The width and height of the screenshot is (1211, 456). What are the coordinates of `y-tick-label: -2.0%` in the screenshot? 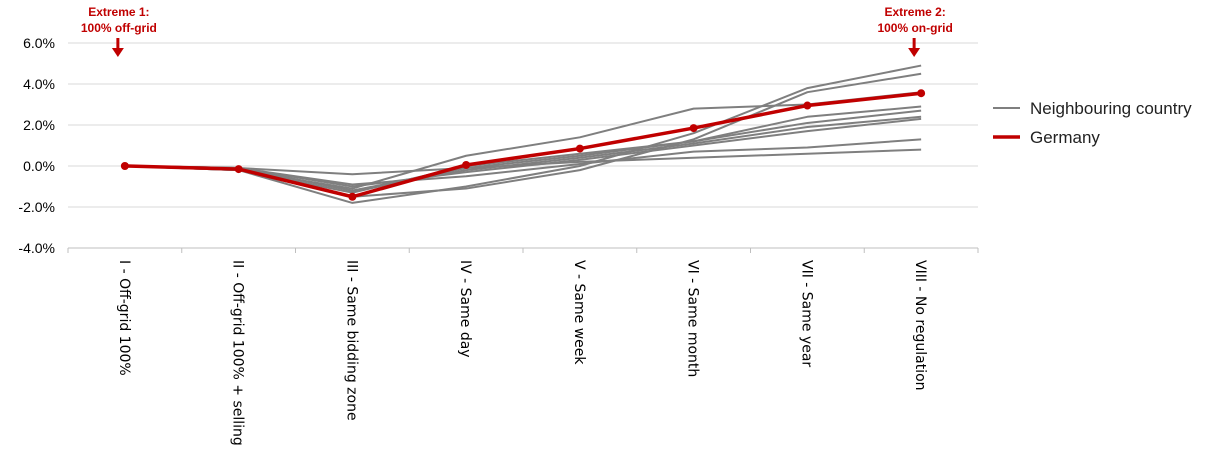 It's located at (36, 207).